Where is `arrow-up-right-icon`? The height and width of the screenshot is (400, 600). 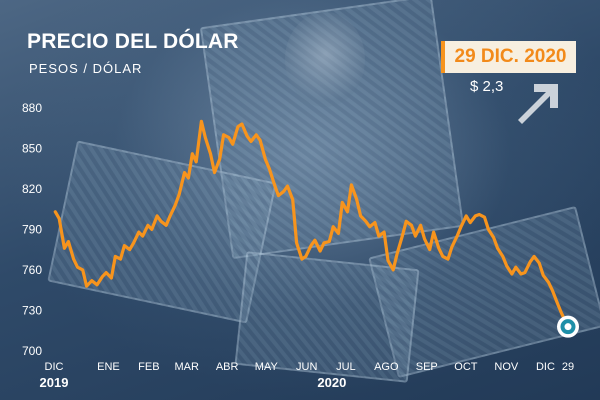
arrow-up-right-icon is located at coordinates (538, 104).